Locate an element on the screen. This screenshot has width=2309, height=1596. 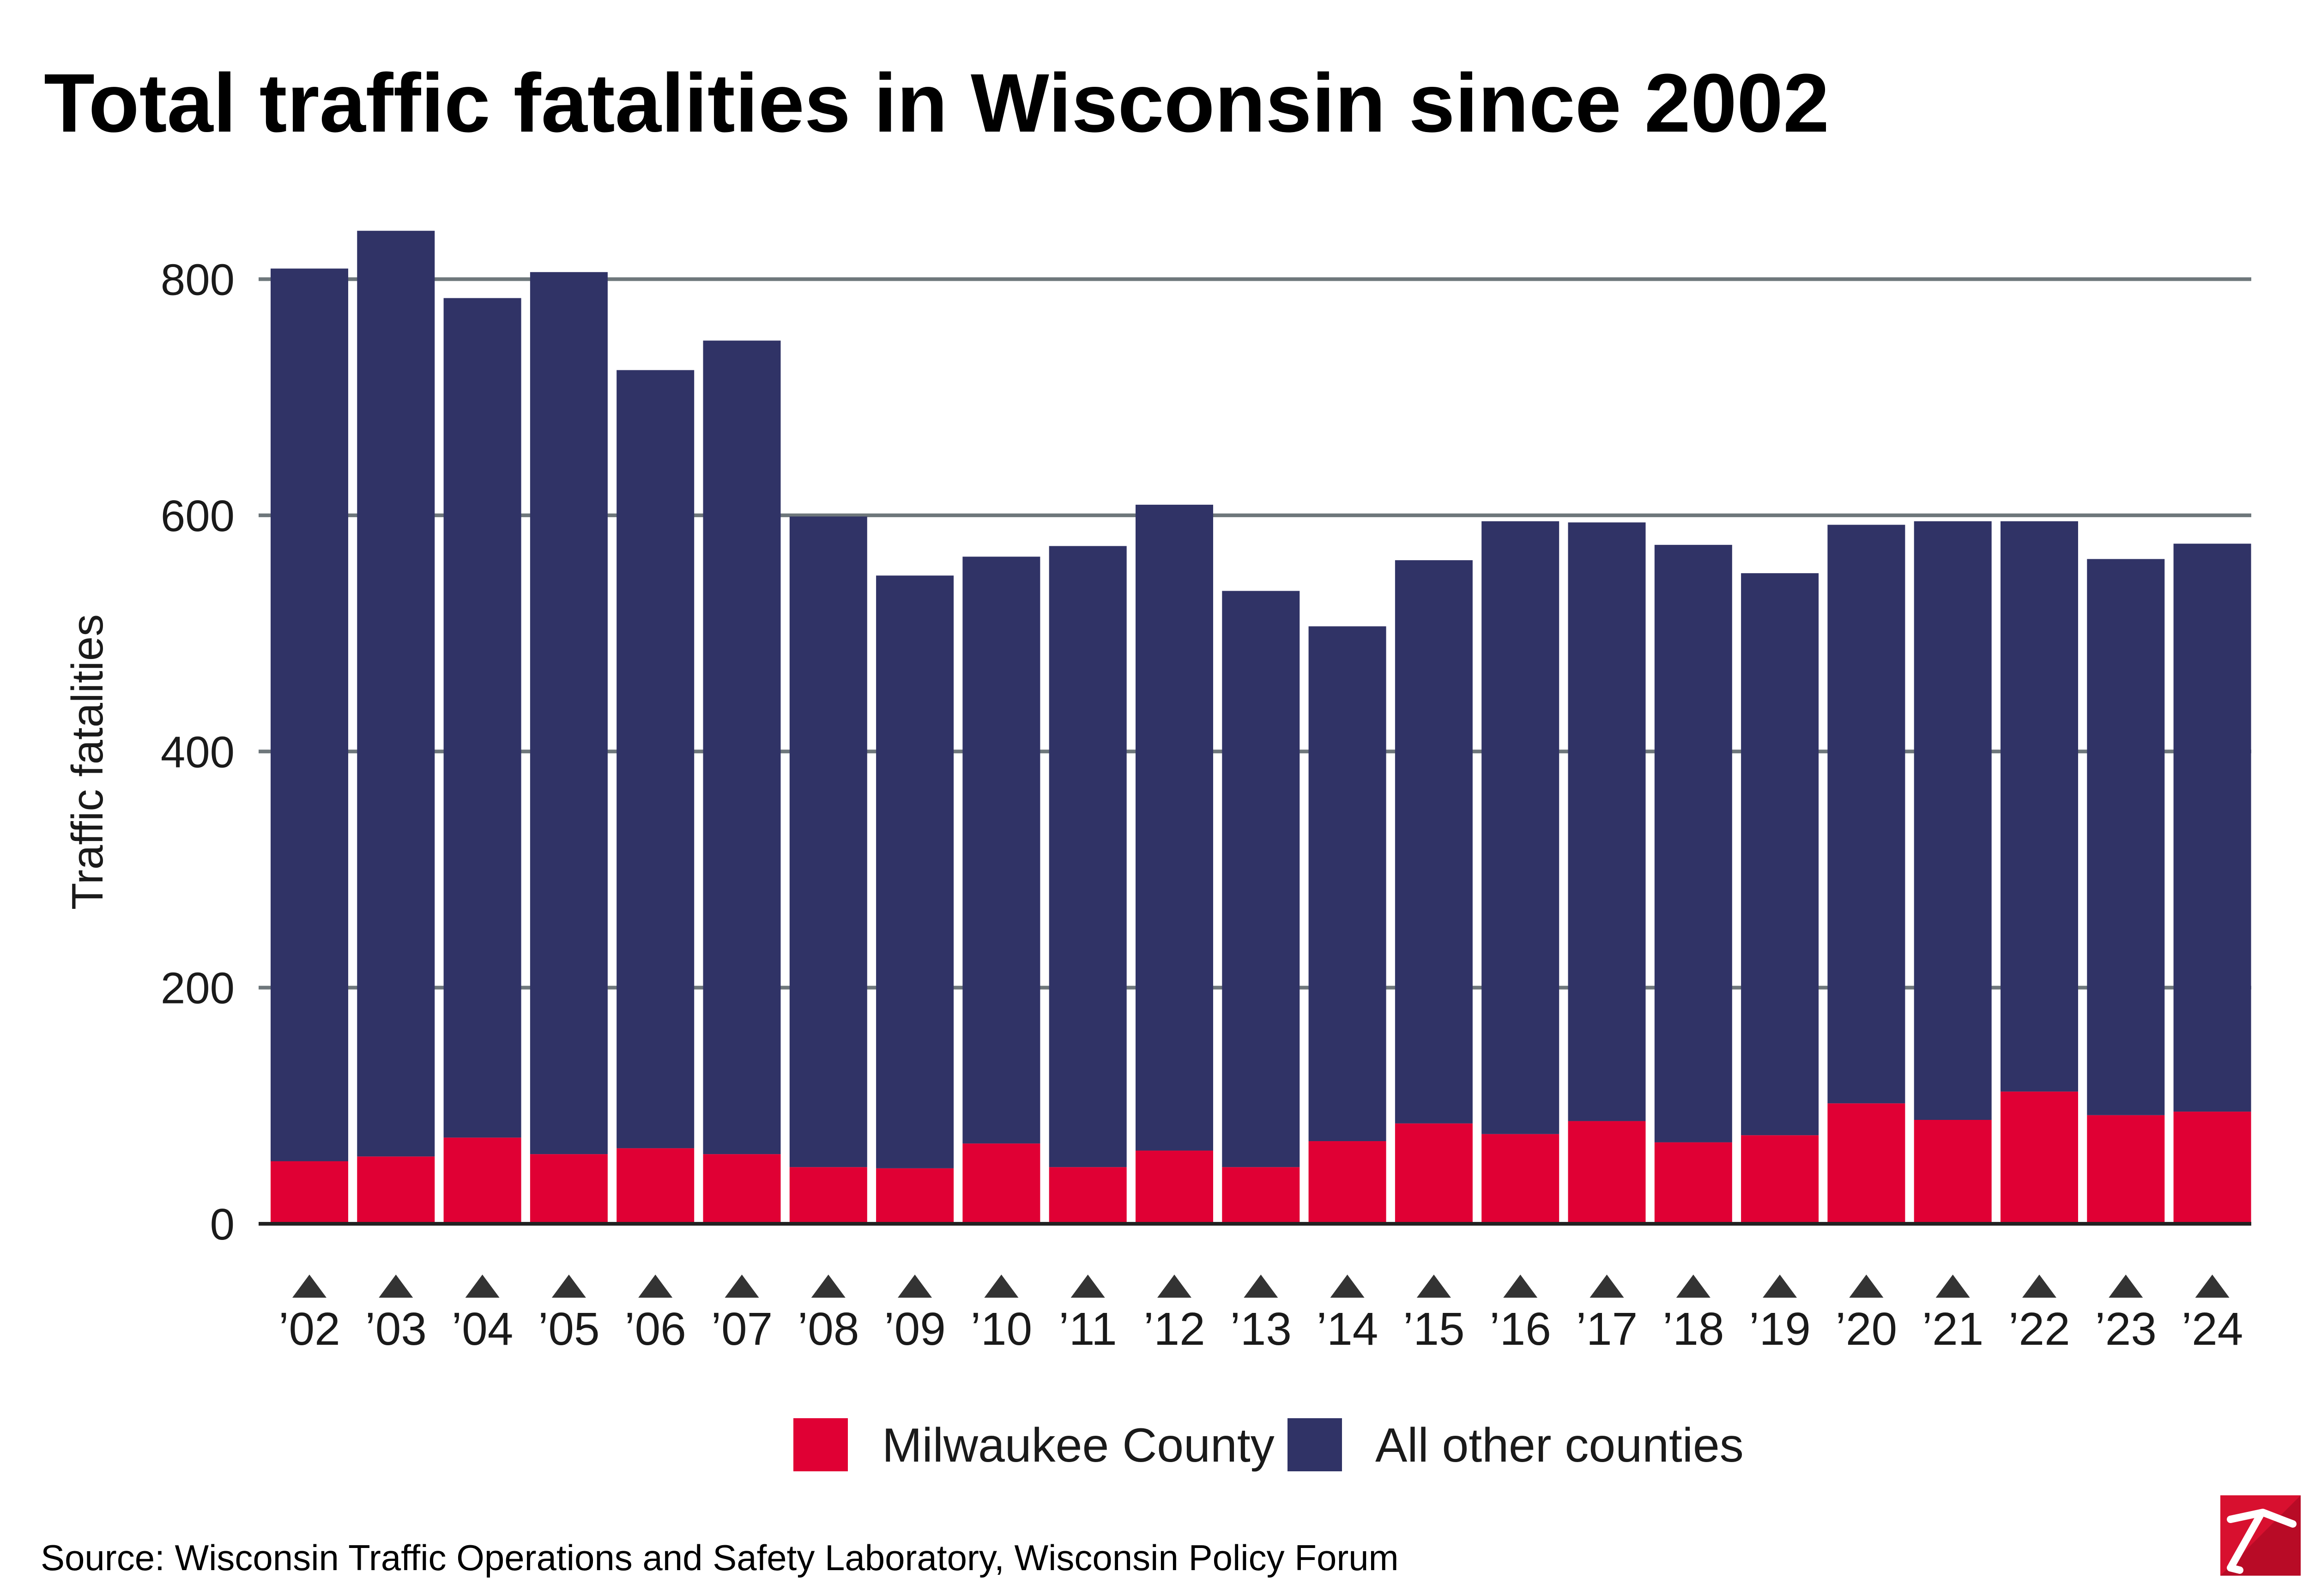
x-tick-label: ’22 is located at coordinates (2039, 1329).